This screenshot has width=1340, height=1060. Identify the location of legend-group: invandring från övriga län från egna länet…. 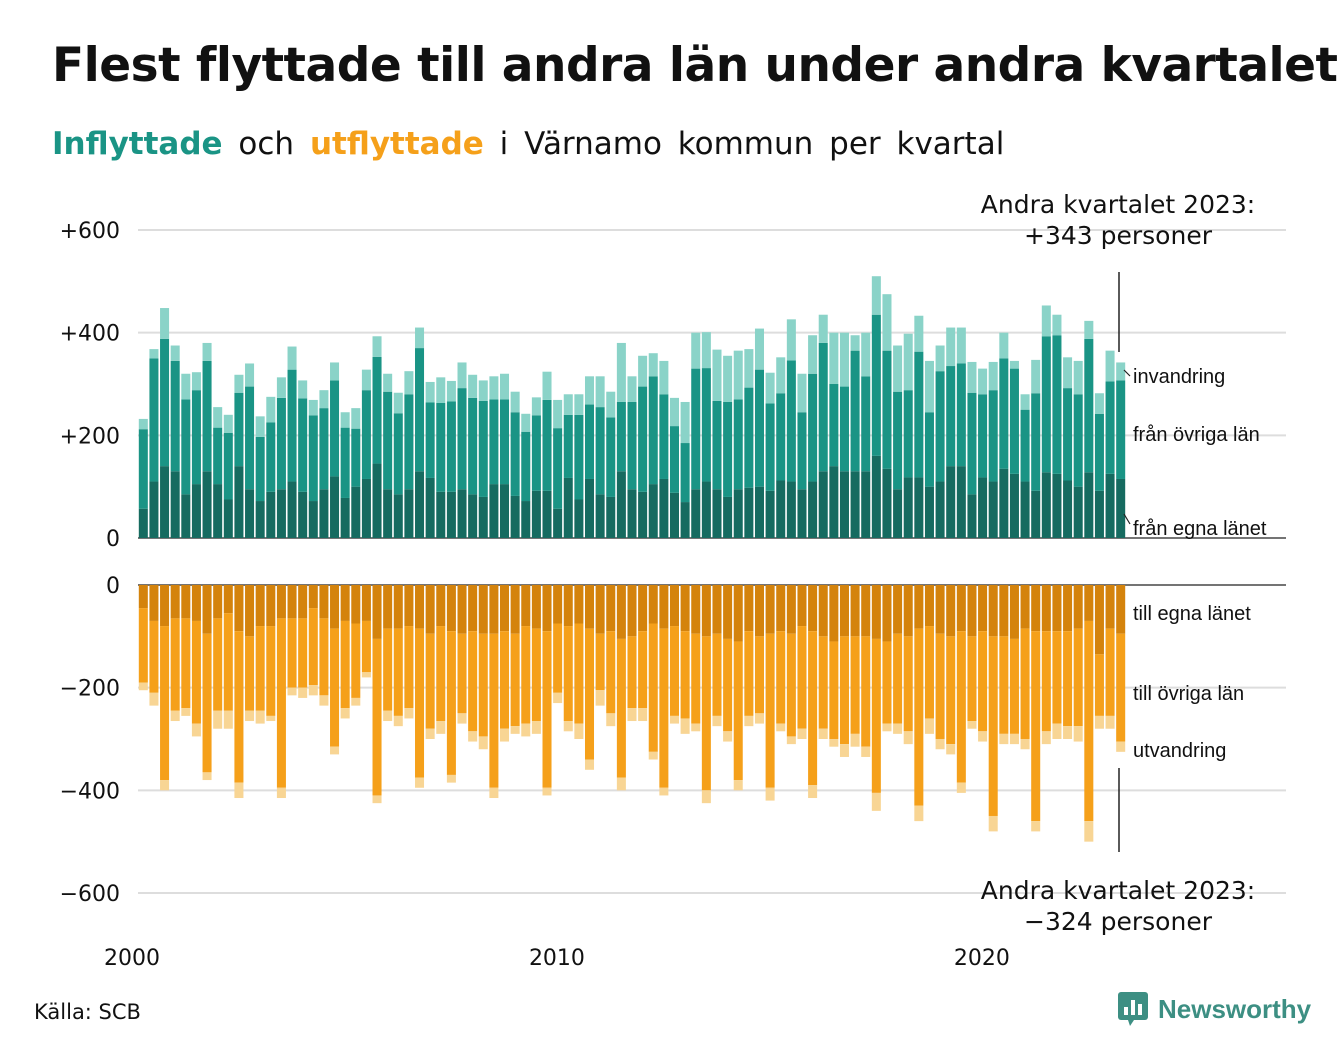
(1195, 564).